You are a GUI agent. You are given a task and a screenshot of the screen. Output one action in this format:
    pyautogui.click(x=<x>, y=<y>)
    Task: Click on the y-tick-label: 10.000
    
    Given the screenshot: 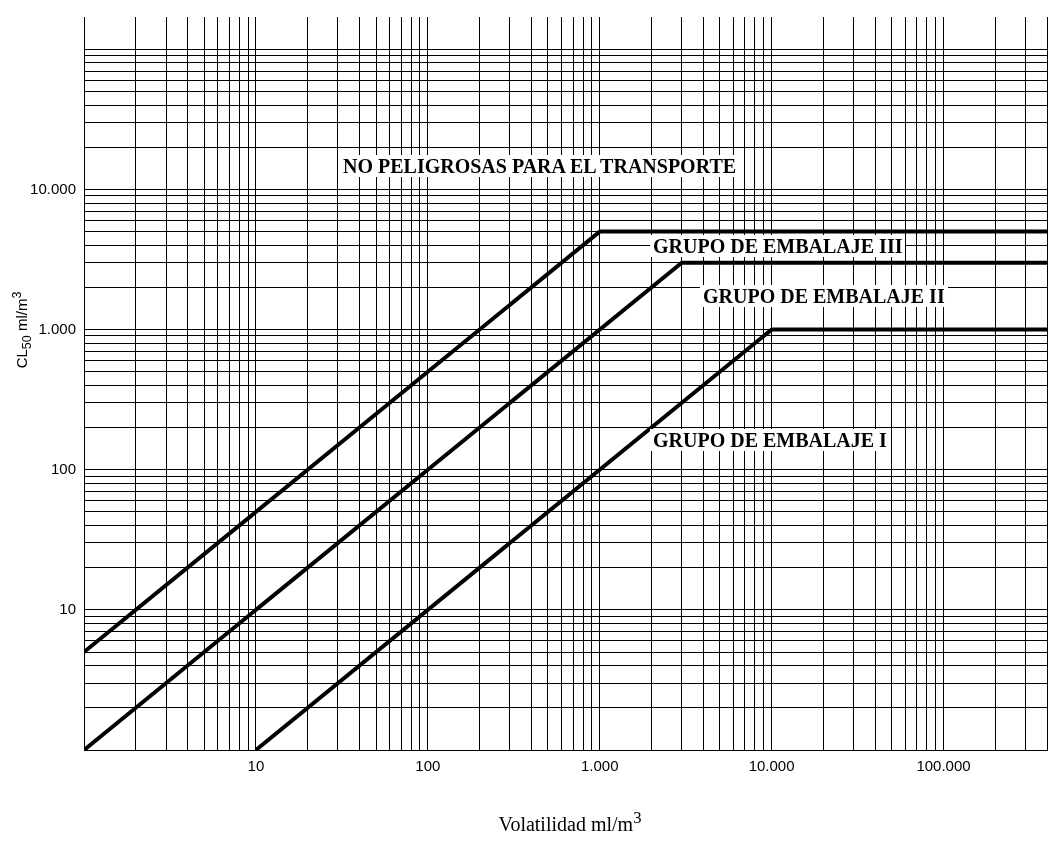 What is the action you would take?
    pyautogui.click(x=53, y=188)
    